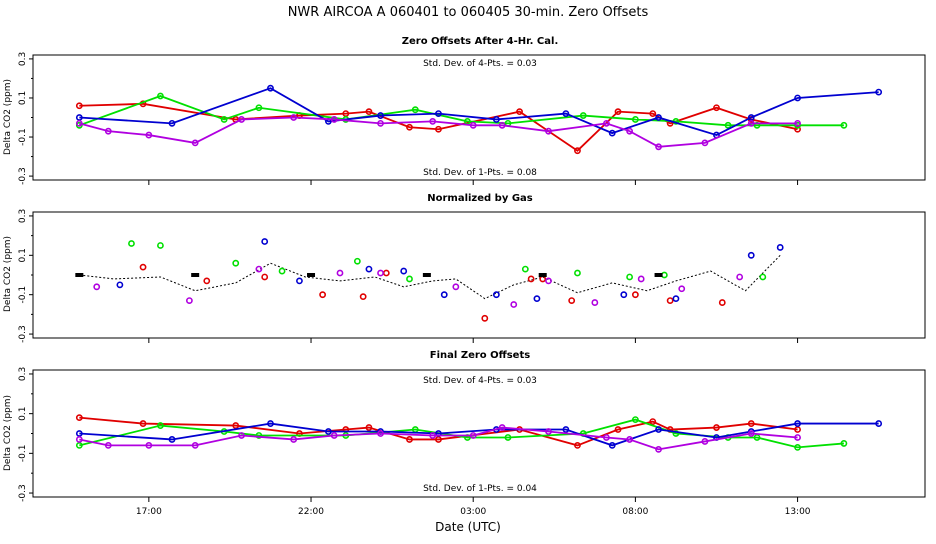 The width and height of the screenshot is (936, 544). Describe the element at coordinates (480, 41) in the screenshot. I see `panel-title: Zero Offsets After 4-Hr. Cal.` at that location.